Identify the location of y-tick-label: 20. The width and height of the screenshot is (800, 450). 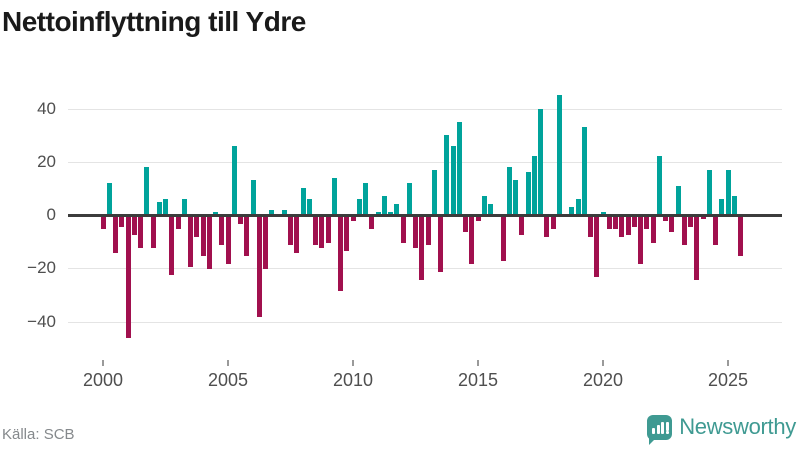
(46, 161).